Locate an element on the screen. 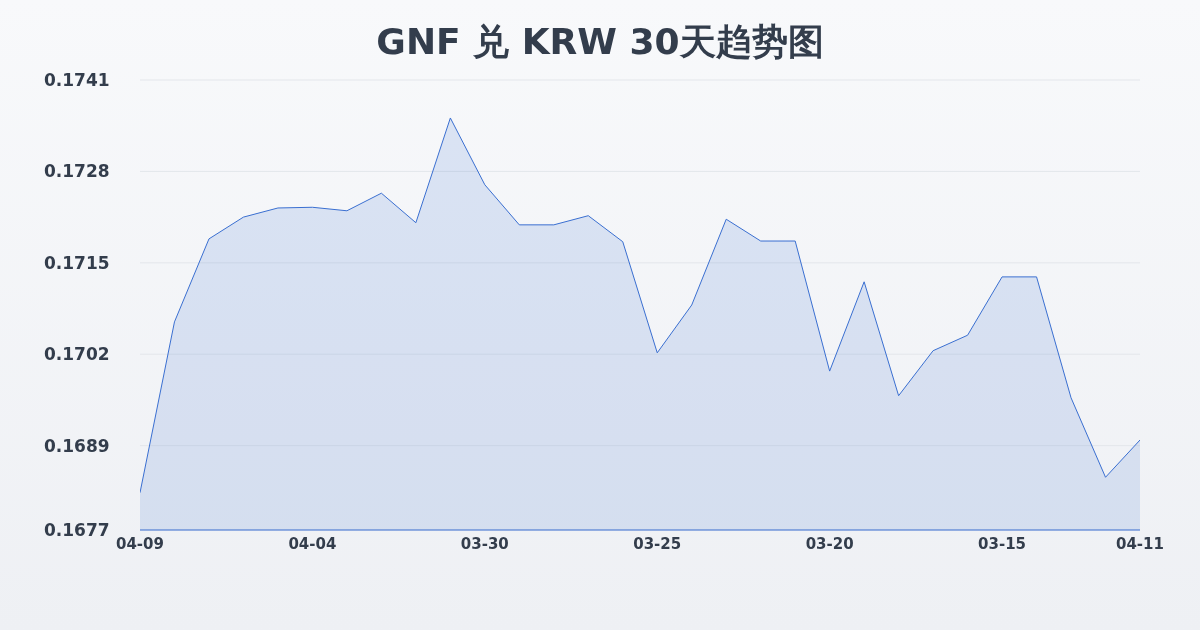  x-tick-label: 04-11 is located at coordinates (1140, 543).